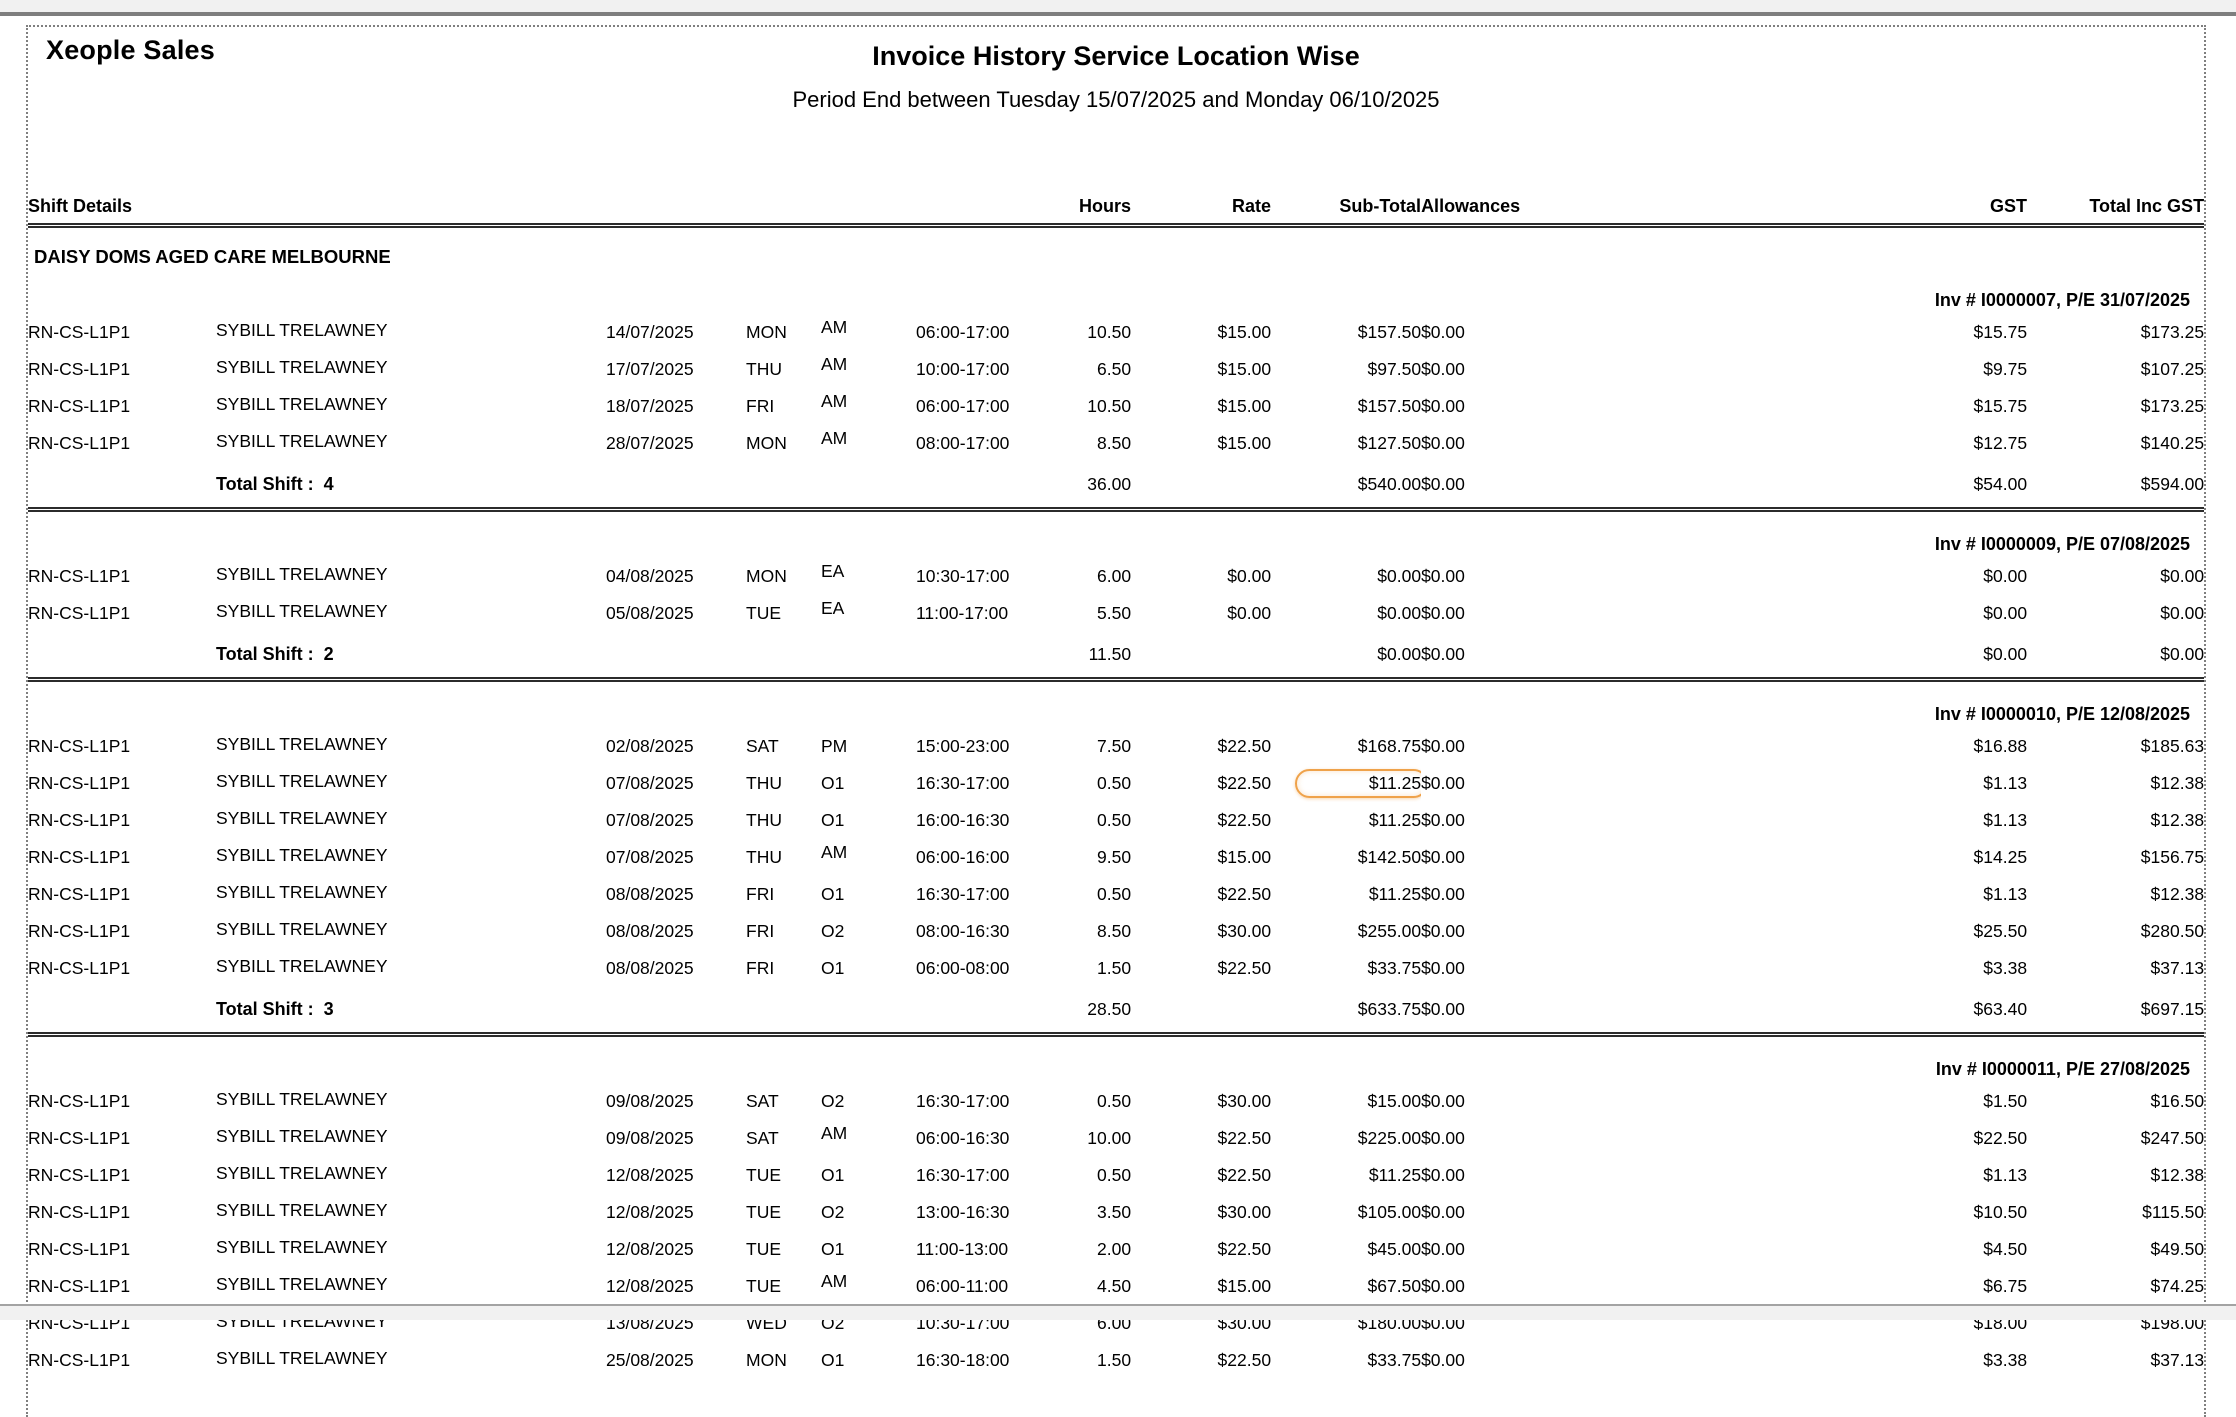  What do you see at coordinates (2005, 575) in the screenshot?
I see `cell-gst: $0.00` at bounding box center [2005, 575].